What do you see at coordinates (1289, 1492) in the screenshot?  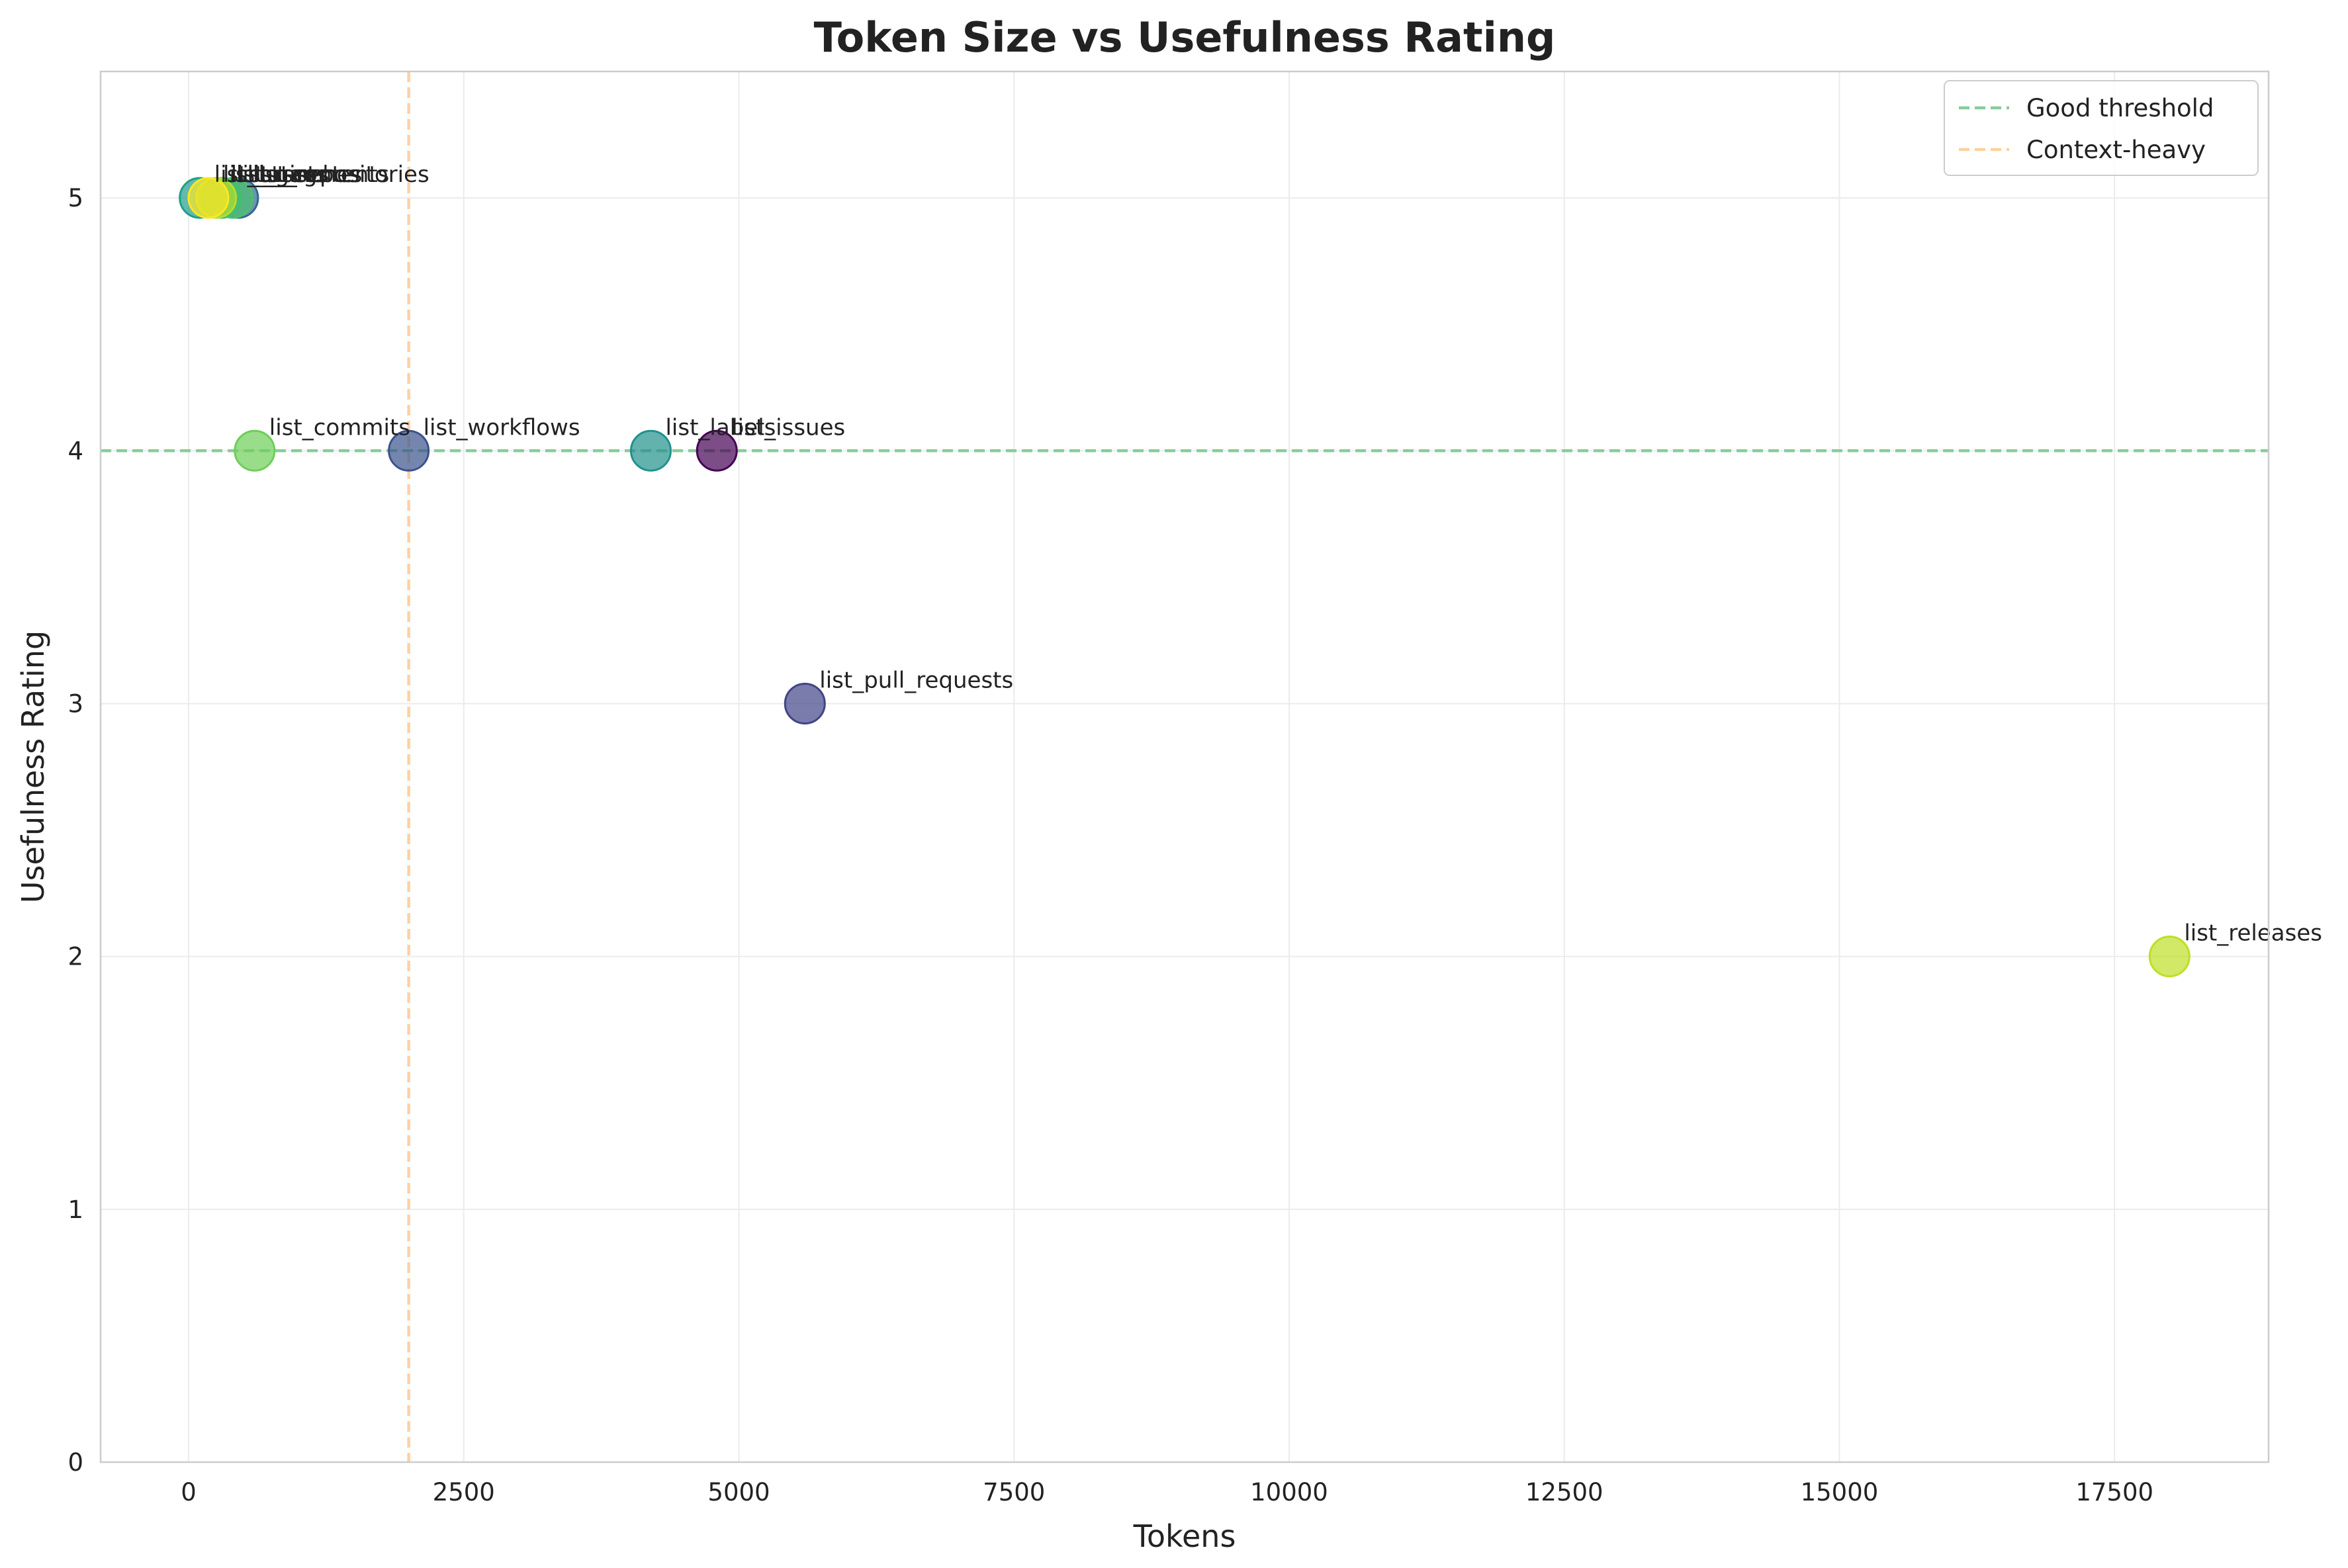 I see `x-tick-label: 10000` at bounding box center [1289, 1492].